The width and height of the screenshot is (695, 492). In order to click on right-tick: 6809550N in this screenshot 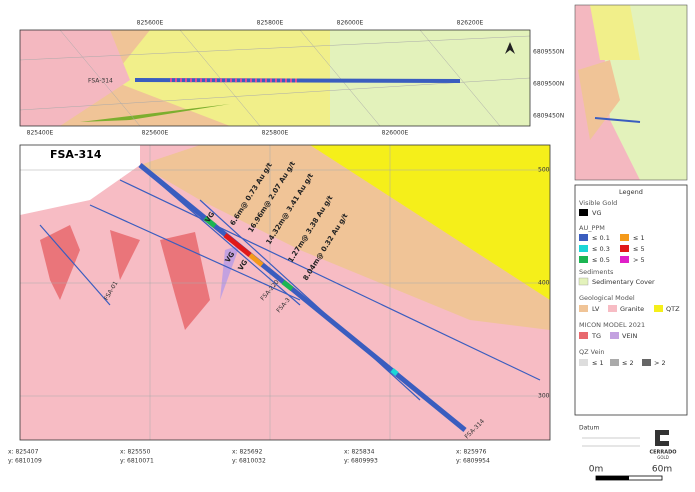, I will do `click(548, 52)`.